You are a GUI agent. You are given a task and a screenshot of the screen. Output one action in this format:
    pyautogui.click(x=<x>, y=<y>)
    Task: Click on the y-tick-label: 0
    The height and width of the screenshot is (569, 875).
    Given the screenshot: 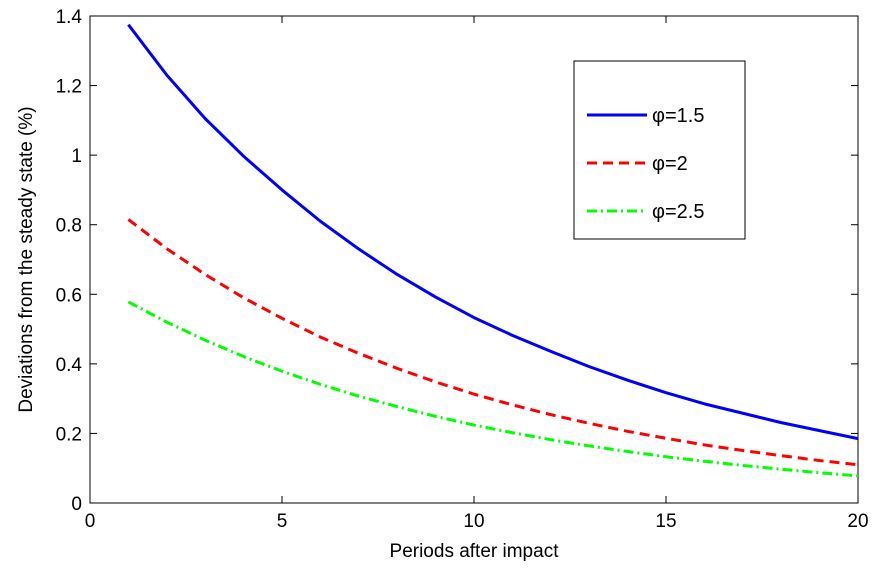 What is the action you would take?
    pyautogui.click(x=76, y=504)
    